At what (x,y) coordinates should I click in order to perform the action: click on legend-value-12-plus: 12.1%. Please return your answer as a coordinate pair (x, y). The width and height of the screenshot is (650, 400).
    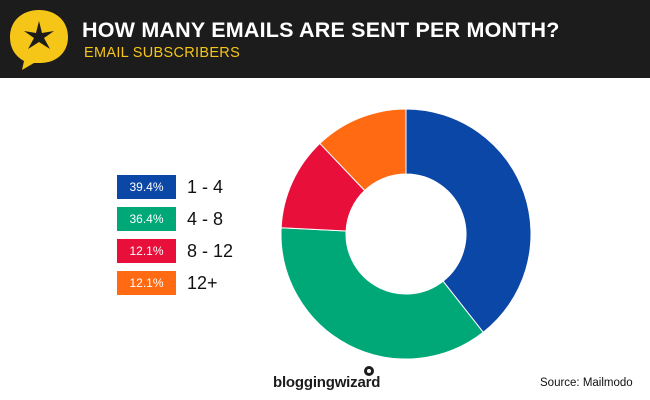
    Looking at the image, I should click on (146, 283).